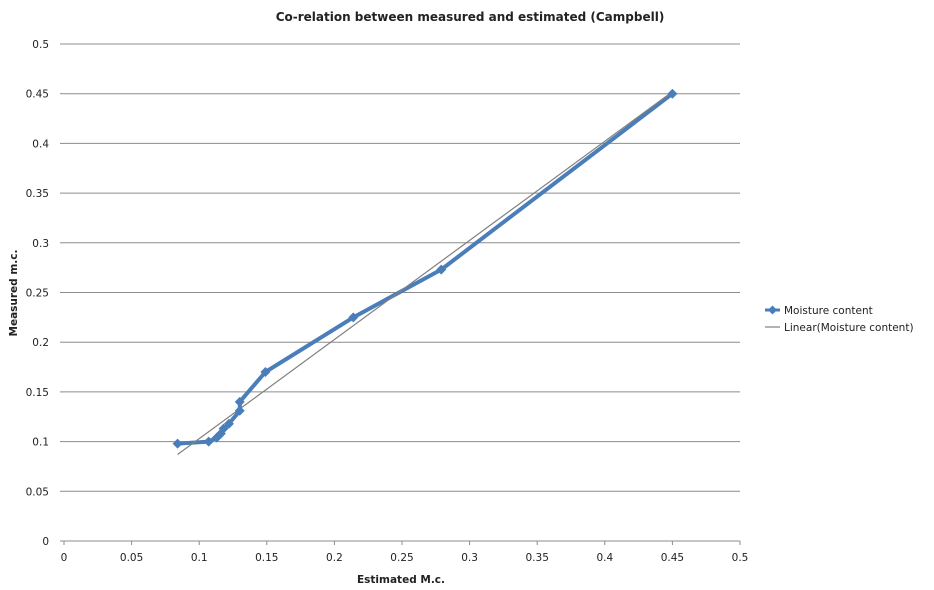 This screenshot has width=934, height=590. I want to click on y-axis-ticks: 0 0.05 0.1 0.15 0.2 0.25 0.3 0.35 0.4 0.45 0.5, so click(45, 293).